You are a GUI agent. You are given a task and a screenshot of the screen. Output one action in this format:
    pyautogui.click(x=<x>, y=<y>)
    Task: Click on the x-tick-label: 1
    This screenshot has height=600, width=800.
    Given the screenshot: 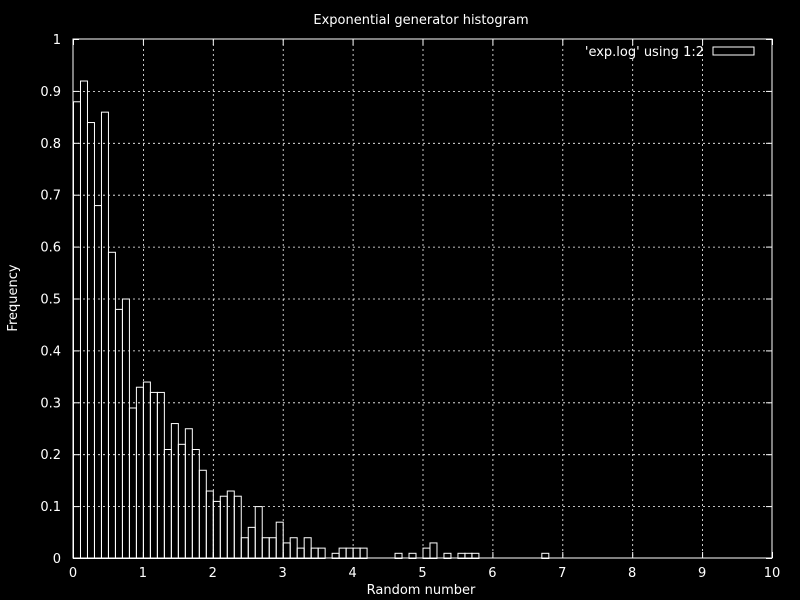 What is the action you would take?
    pyautogui.click(x=143, y=573)
    